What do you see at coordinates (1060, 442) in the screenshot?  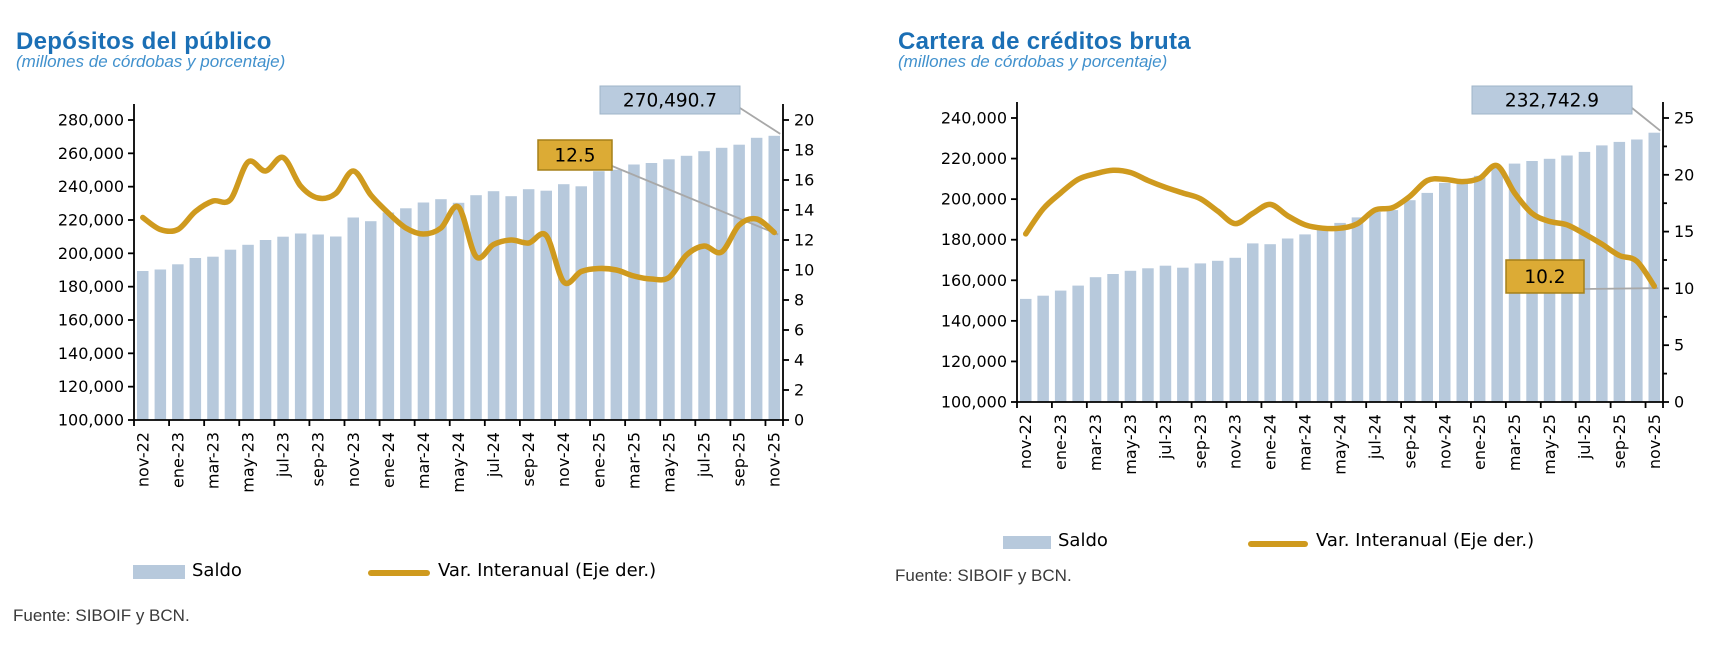 I see `svg-text: ene-23` at bounding box center [1060, 442].